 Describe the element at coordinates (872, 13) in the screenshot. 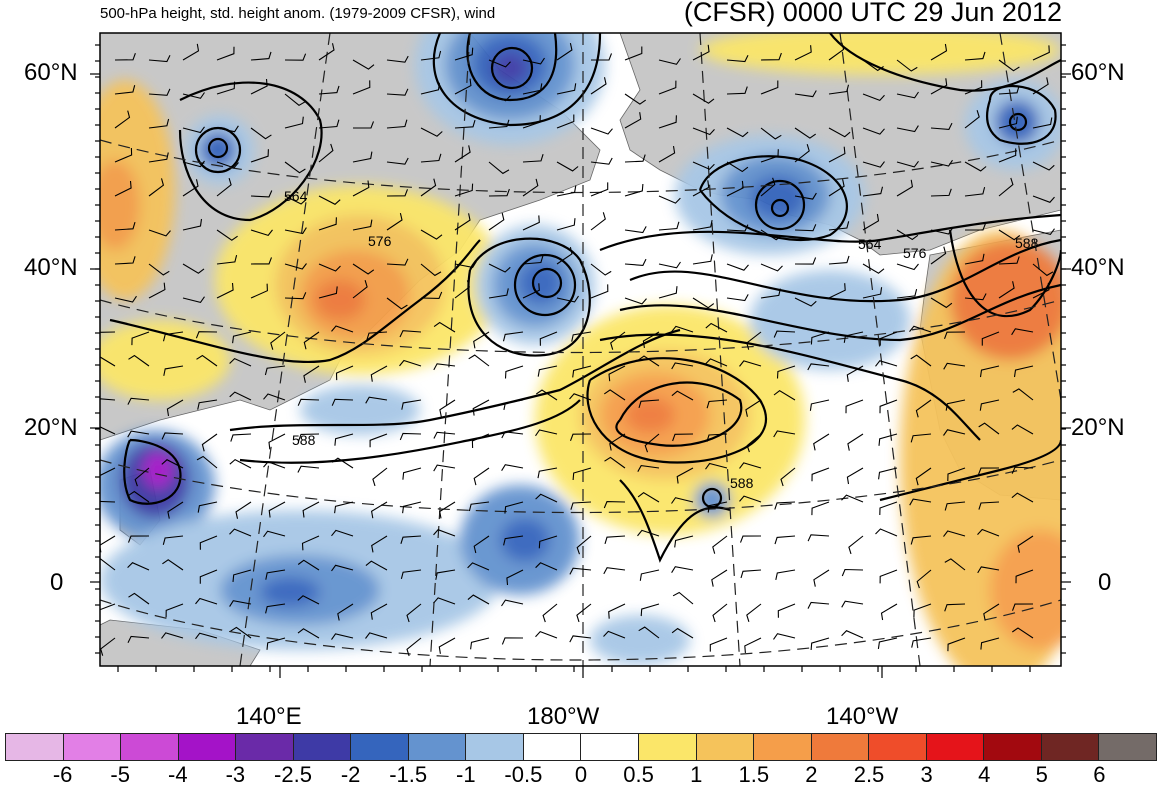

I see `map-title: (CFSR) 0000 UTC 29 Jun 2012` at that location.